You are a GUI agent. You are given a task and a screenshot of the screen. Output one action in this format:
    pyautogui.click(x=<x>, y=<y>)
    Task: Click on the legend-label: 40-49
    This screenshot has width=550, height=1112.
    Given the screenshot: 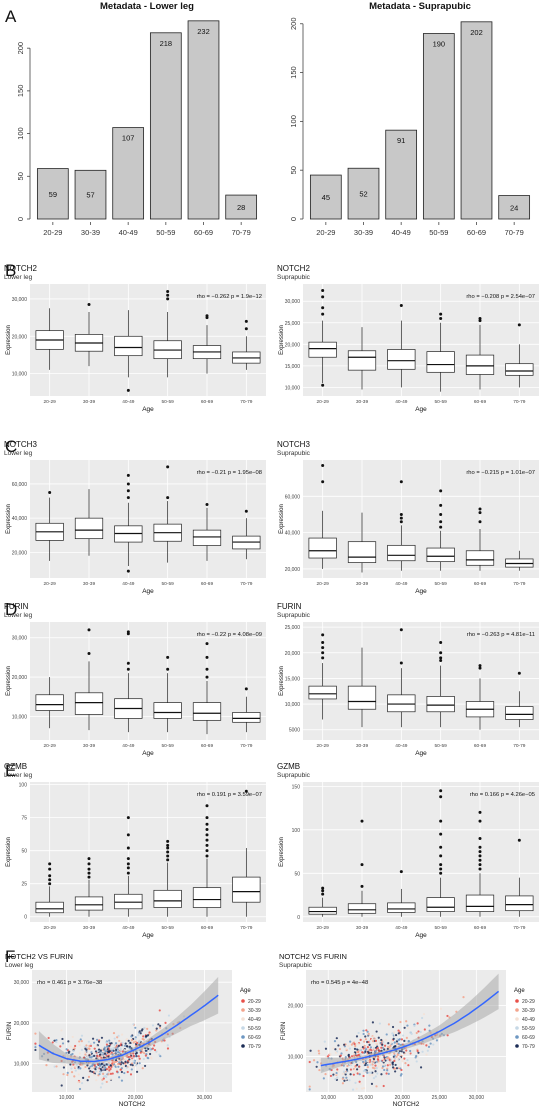 What is the action you would take?
    pyautogui.click(x=254, y=1020)
    